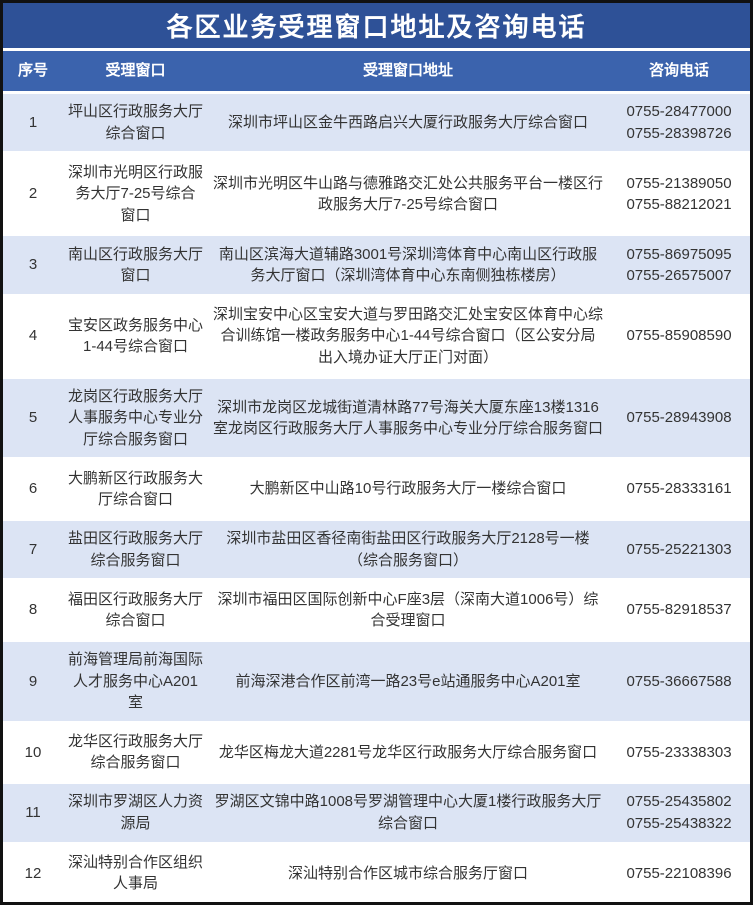 The image size is (753, 905). Describe the element at coordinates (679, 489) in the screenshot. I see `phone-cell: 0755-28333161` at that location.